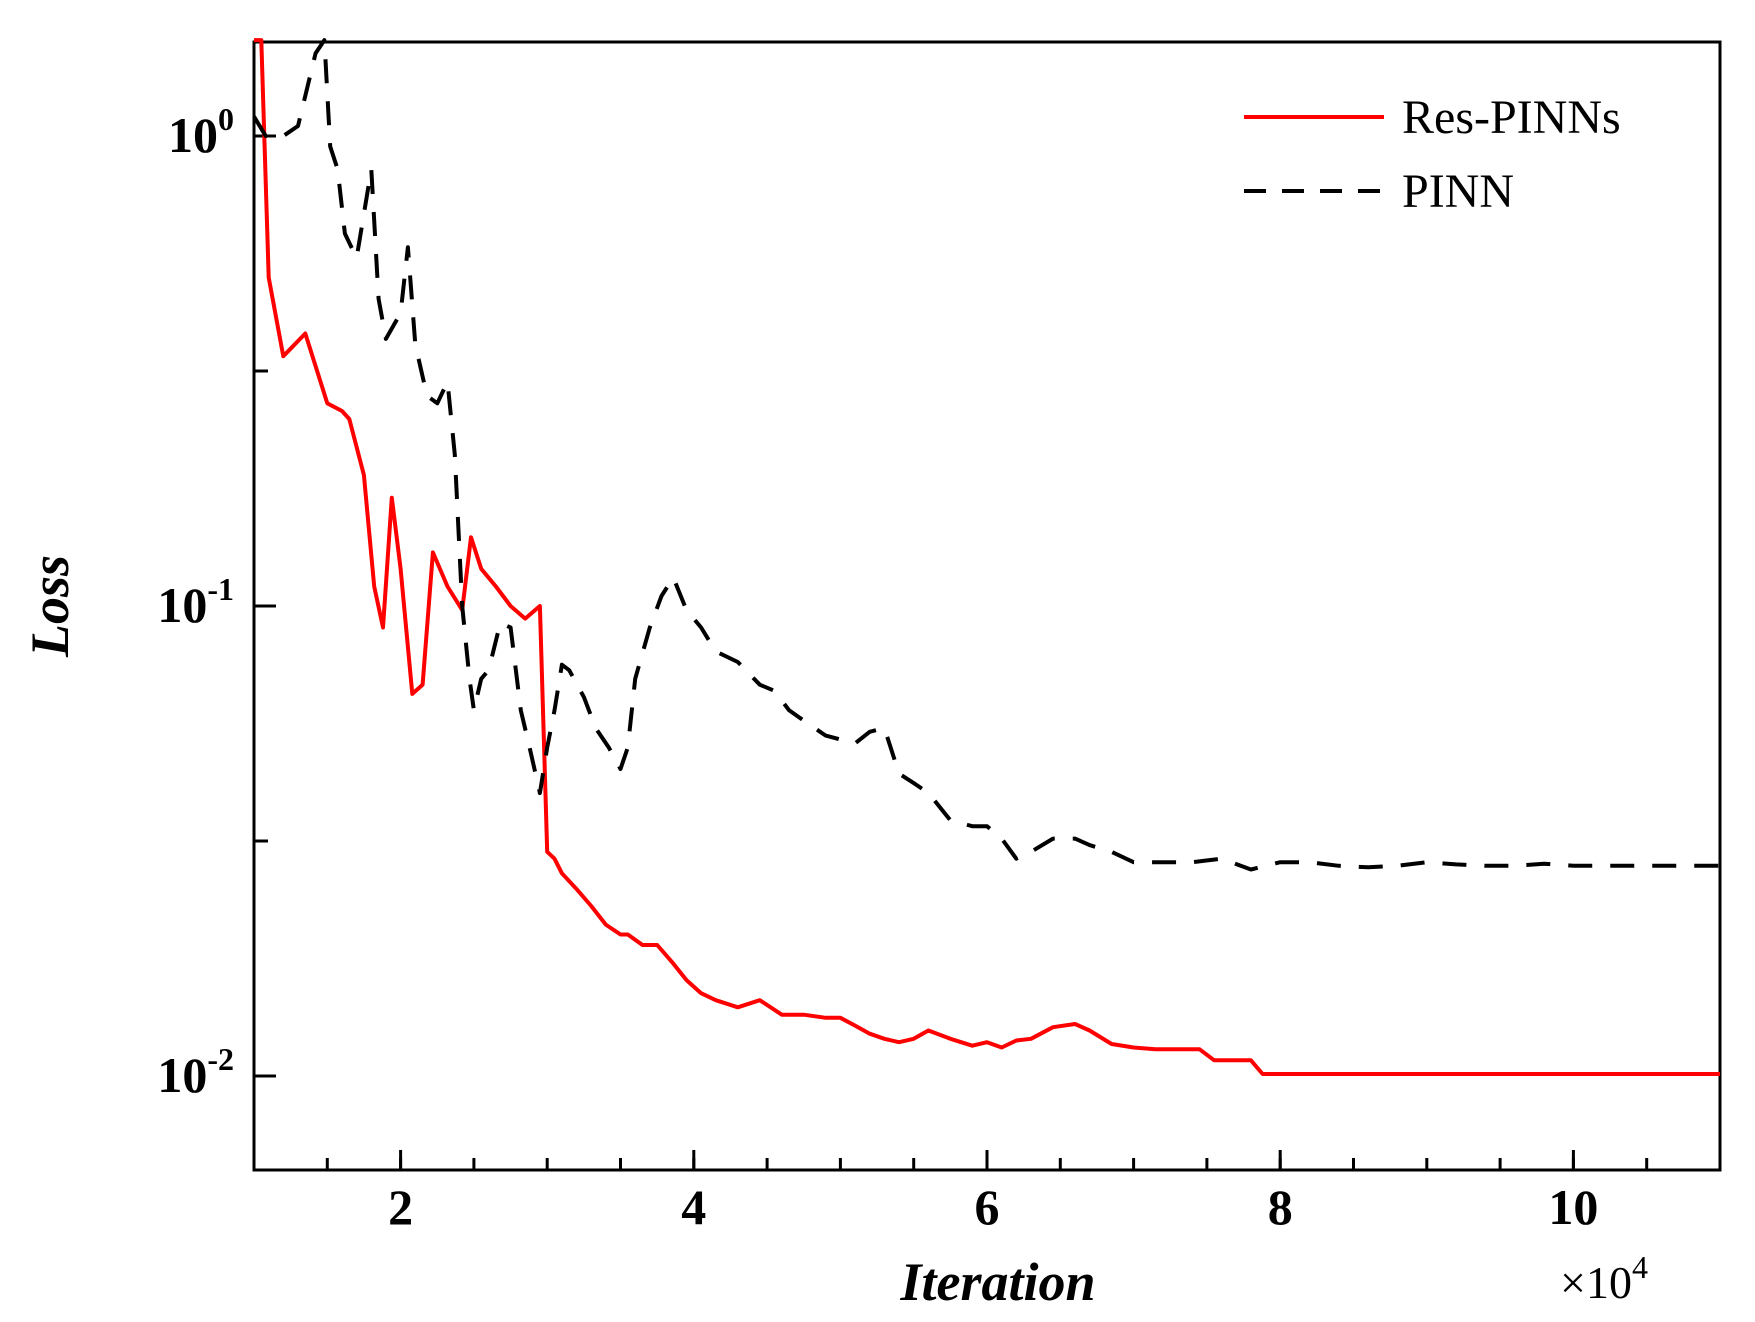 The image size is (1755, 1322). Describe the element at coordinates (1573, 1207) in the screenshot. I see `x-tick-label: 10` at that location.